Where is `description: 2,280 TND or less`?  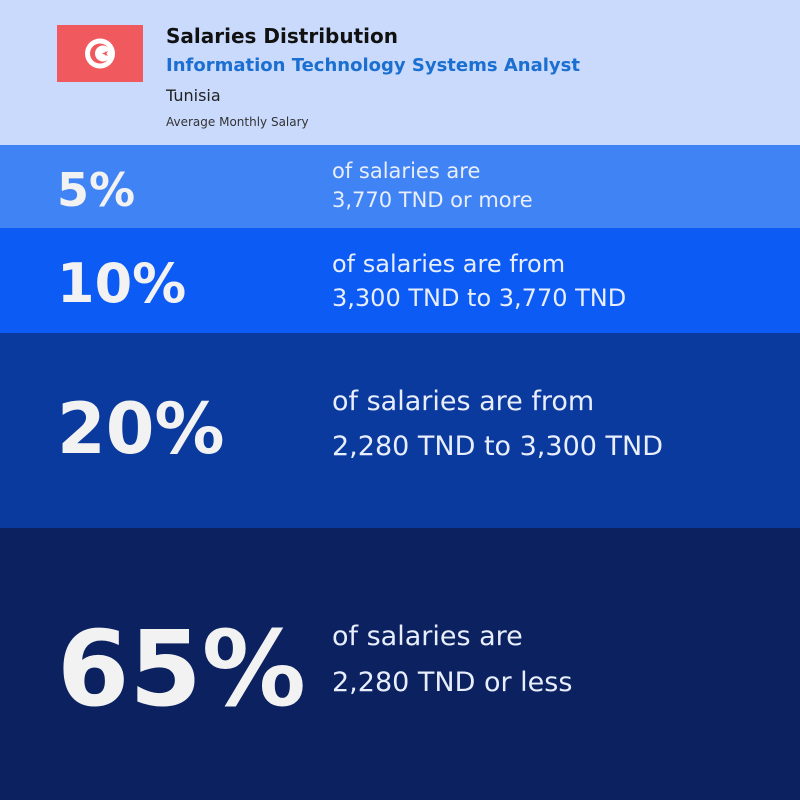 description: 2,280 TND or less is located at coordinates (452, 682).